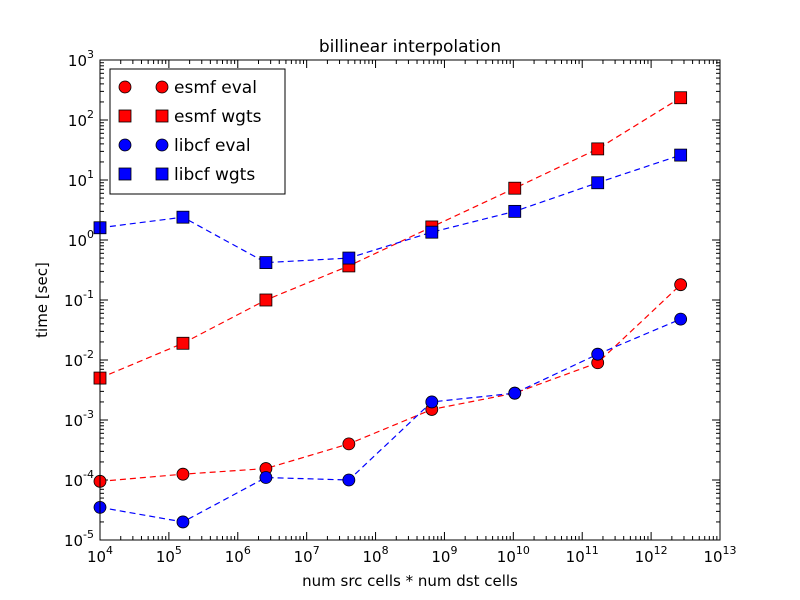 This screenshot has height=600, width=800. What do you see at coordinates (214, 175) in the screenshot?
I see `legend-label: libcf wgts` at bounding box center [214, 175].